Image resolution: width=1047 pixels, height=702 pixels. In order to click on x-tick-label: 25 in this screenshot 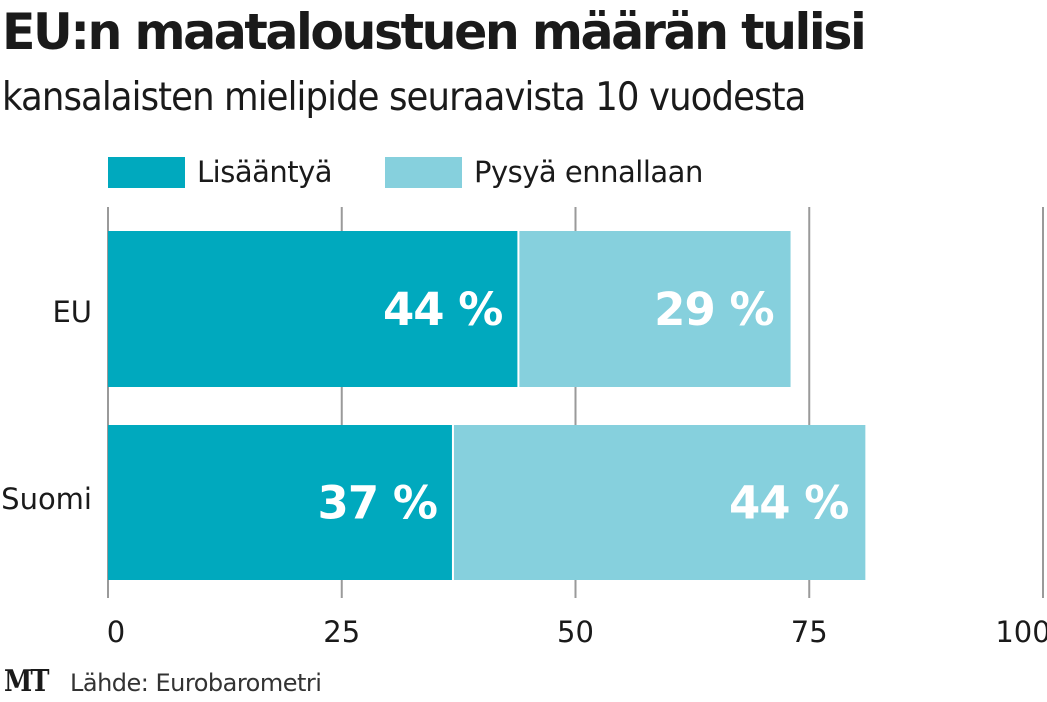, I will do `click(341, 632)`.